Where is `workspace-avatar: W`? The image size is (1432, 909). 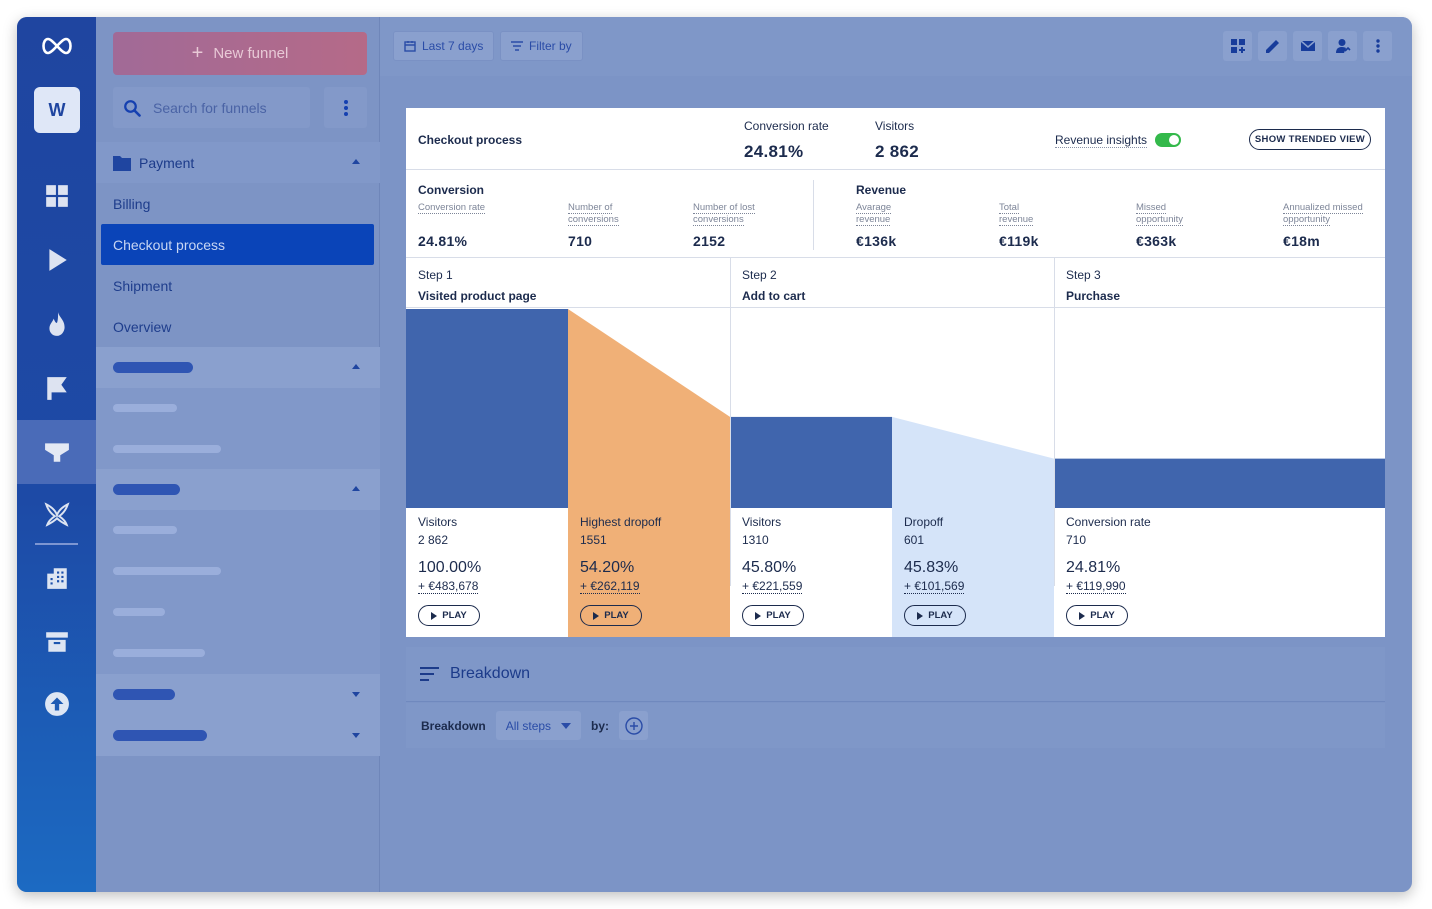 workspace-avatar: W is located at coordinates (57, 110).